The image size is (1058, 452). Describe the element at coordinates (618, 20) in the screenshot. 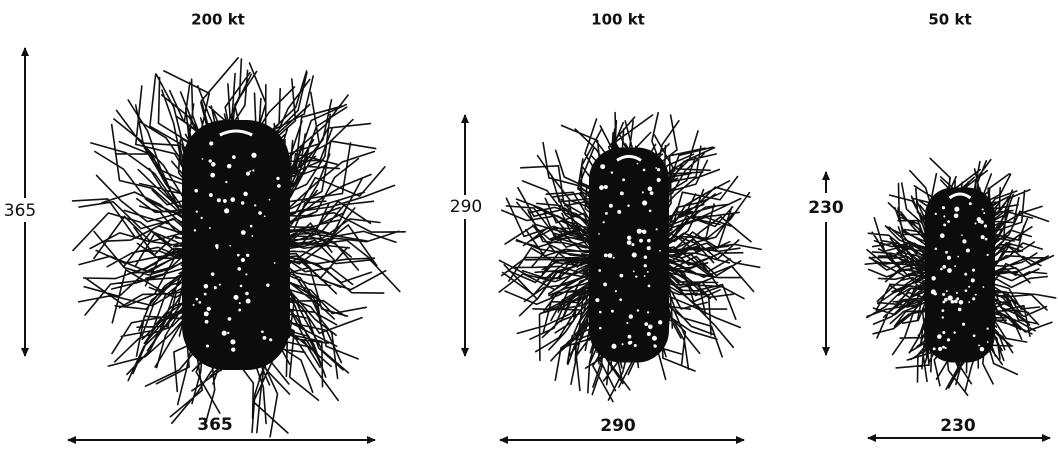

I see `panel-title: 100 kt` at that location.